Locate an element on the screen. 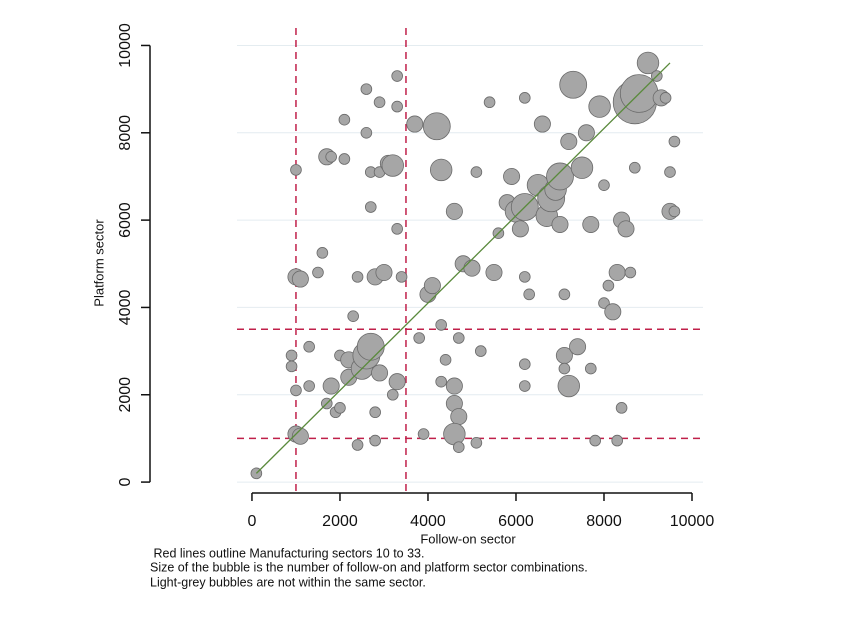 This screenshot has height=630, width=864. y-tick-label: 6000 is located at coordinates (125, 220).